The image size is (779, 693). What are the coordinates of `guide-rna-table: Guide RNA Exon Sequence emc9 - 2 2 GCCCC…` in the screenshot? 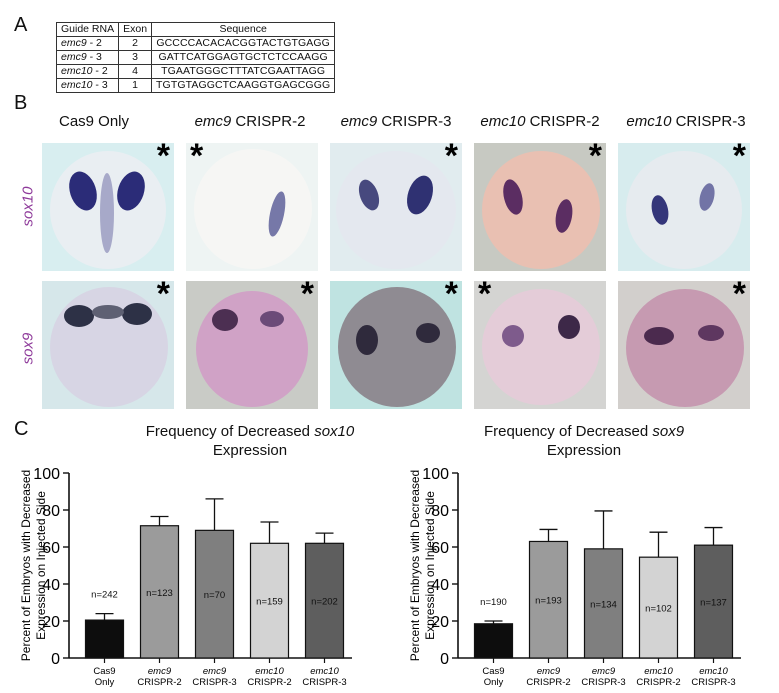 It's located at (195, 57).